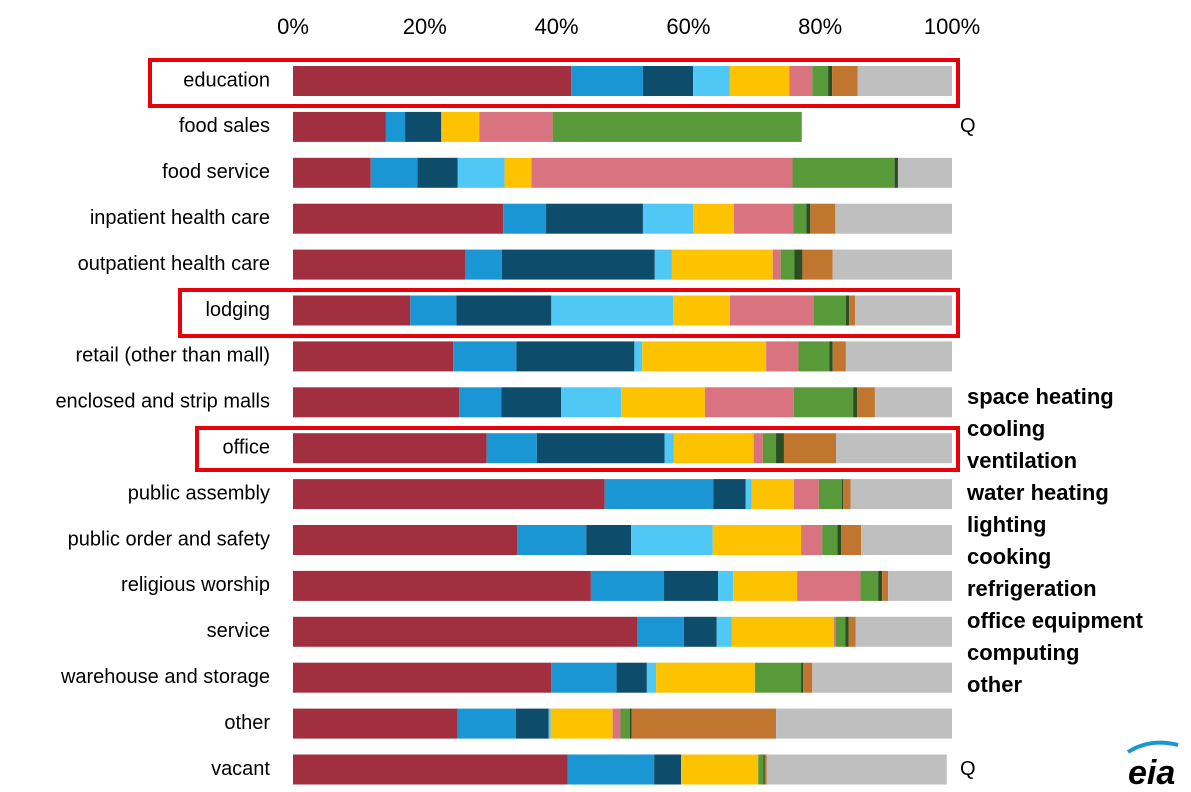  Describe the element at coordinates (1023, 652) in the screenshot. I see `legend-entry: computing` at that location.